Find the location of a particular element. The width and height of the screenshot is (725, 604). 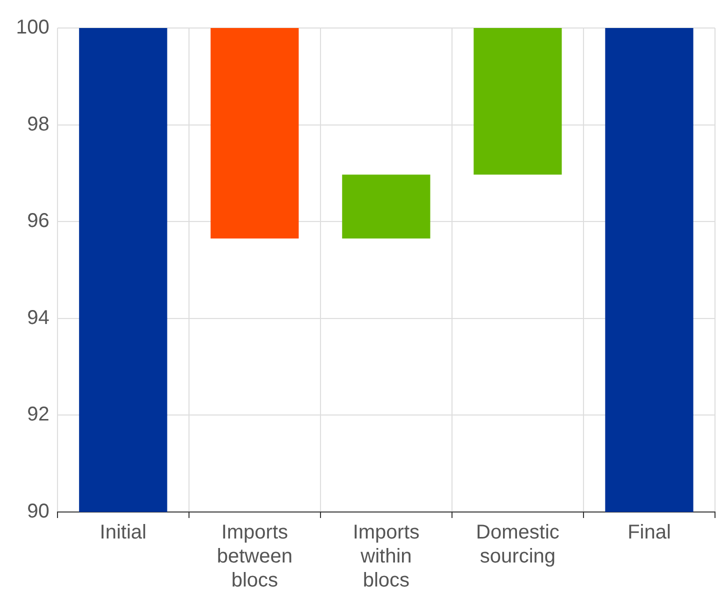

x-tick-label: Imports within blocs is located at coordinates (386, 557).